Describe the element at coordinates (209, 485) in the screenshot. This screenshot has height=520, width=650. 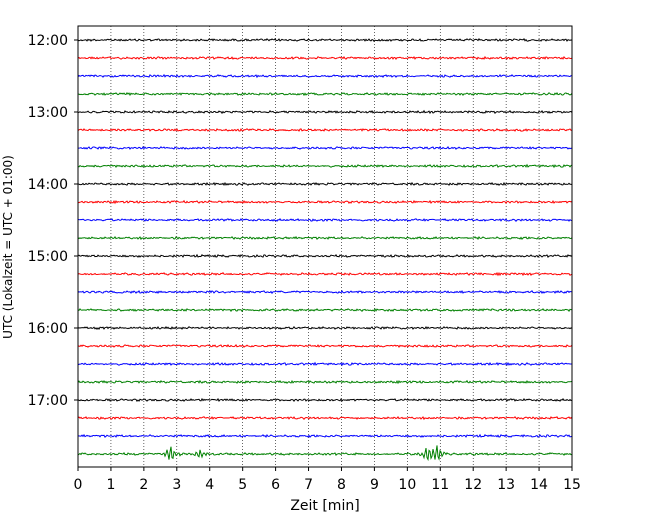
I see `x-tick-label: 4` at that location.